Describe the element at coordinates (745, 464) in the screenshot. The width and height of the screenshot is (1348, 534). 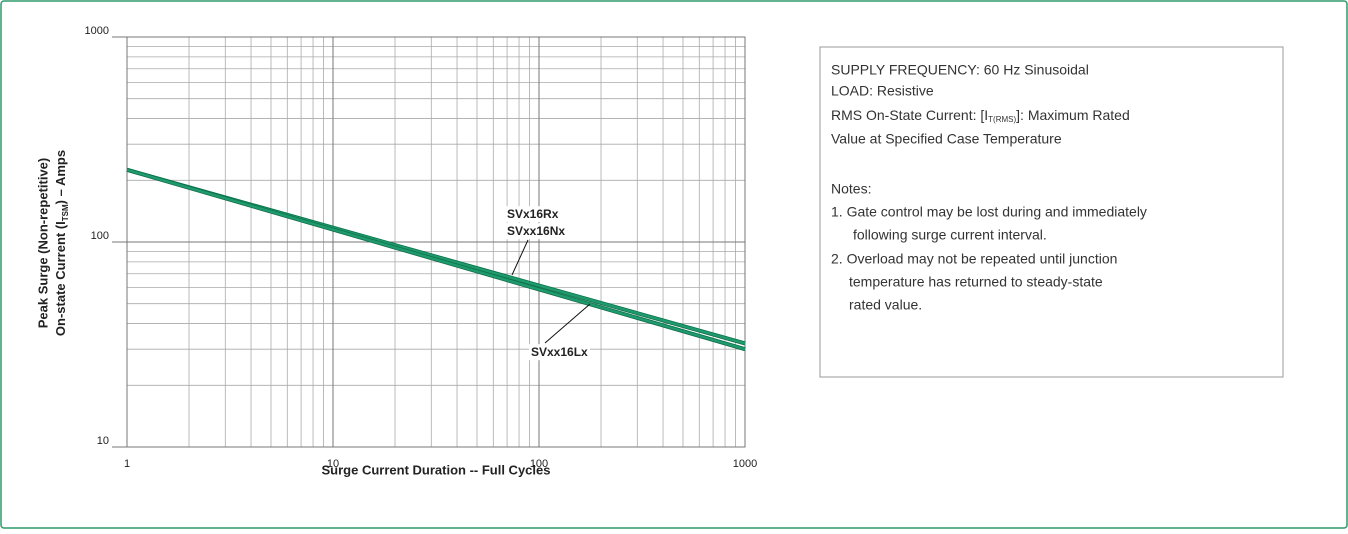
I see `x-tick-label: 1000` at that location.